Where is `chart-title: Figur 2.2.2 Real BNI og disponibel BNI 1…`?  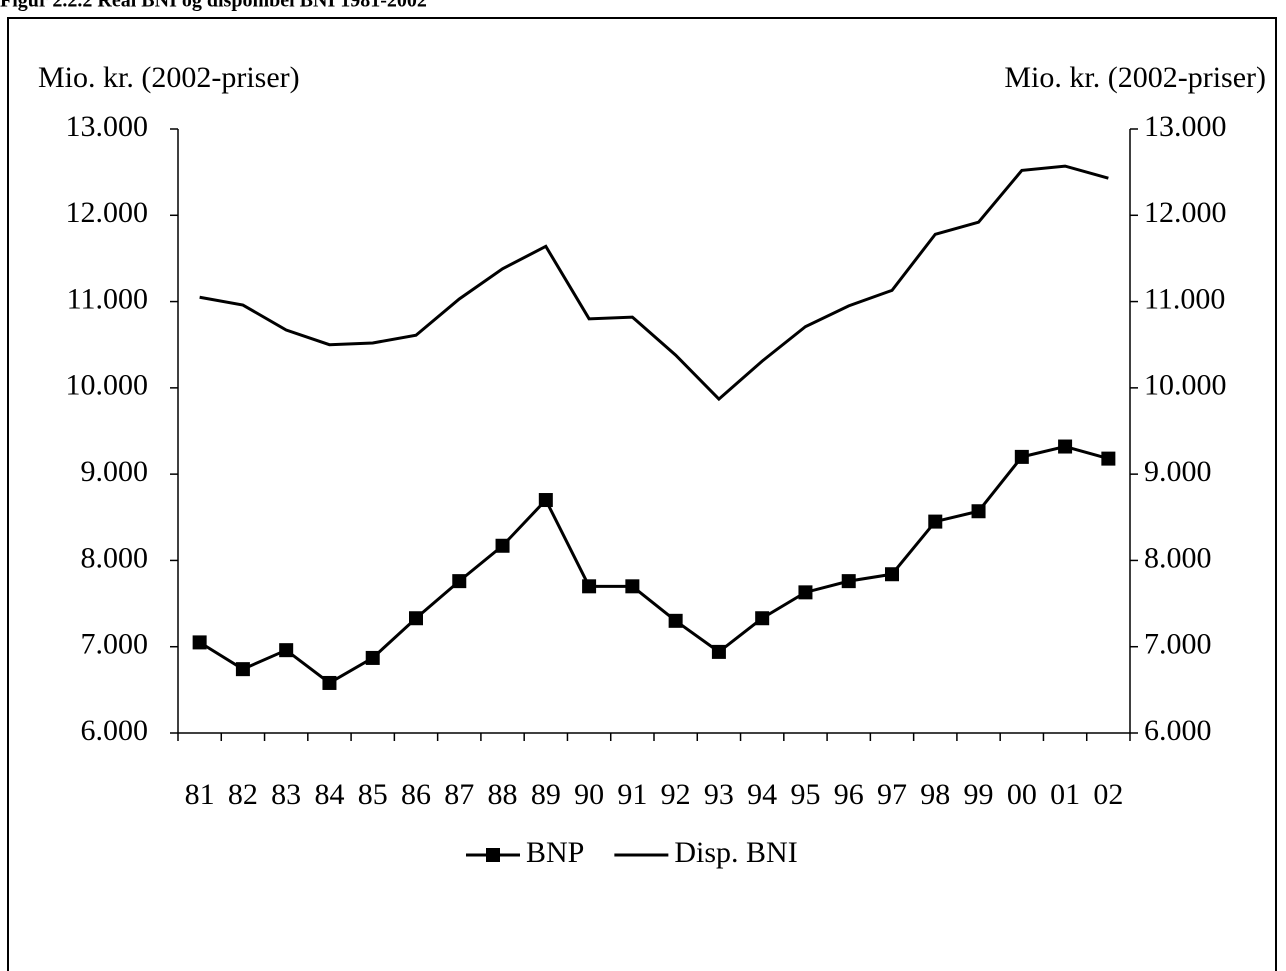
chart-title: Figur 2.2.2 Real BNI og disponibel BNI 1… is located at coordinates (213, 6).